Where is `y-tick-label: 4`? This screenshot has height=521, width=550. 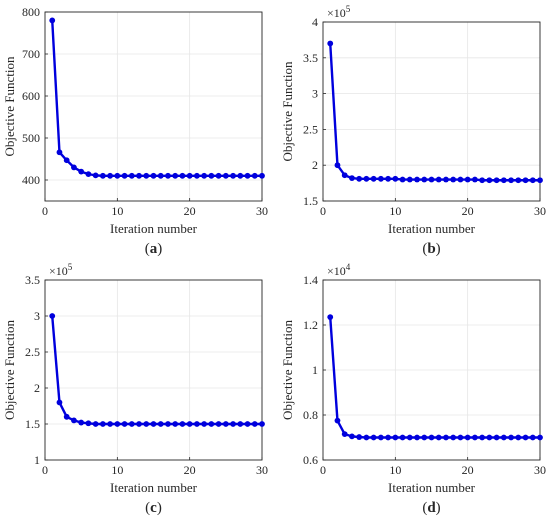
y-tick-label: 4 is located at coordinates (315, 22).